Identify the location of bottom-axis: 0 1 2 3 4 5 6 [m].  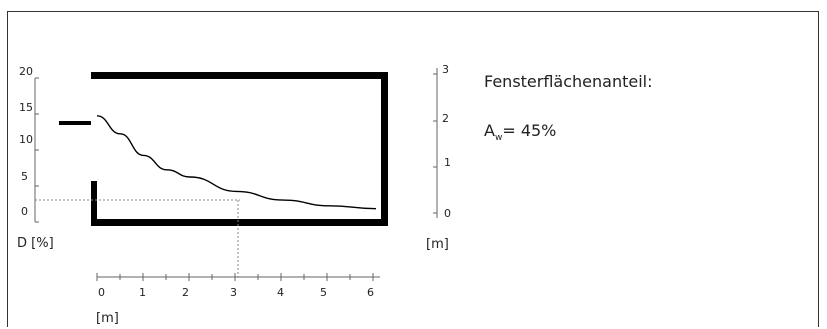
(238, 299).